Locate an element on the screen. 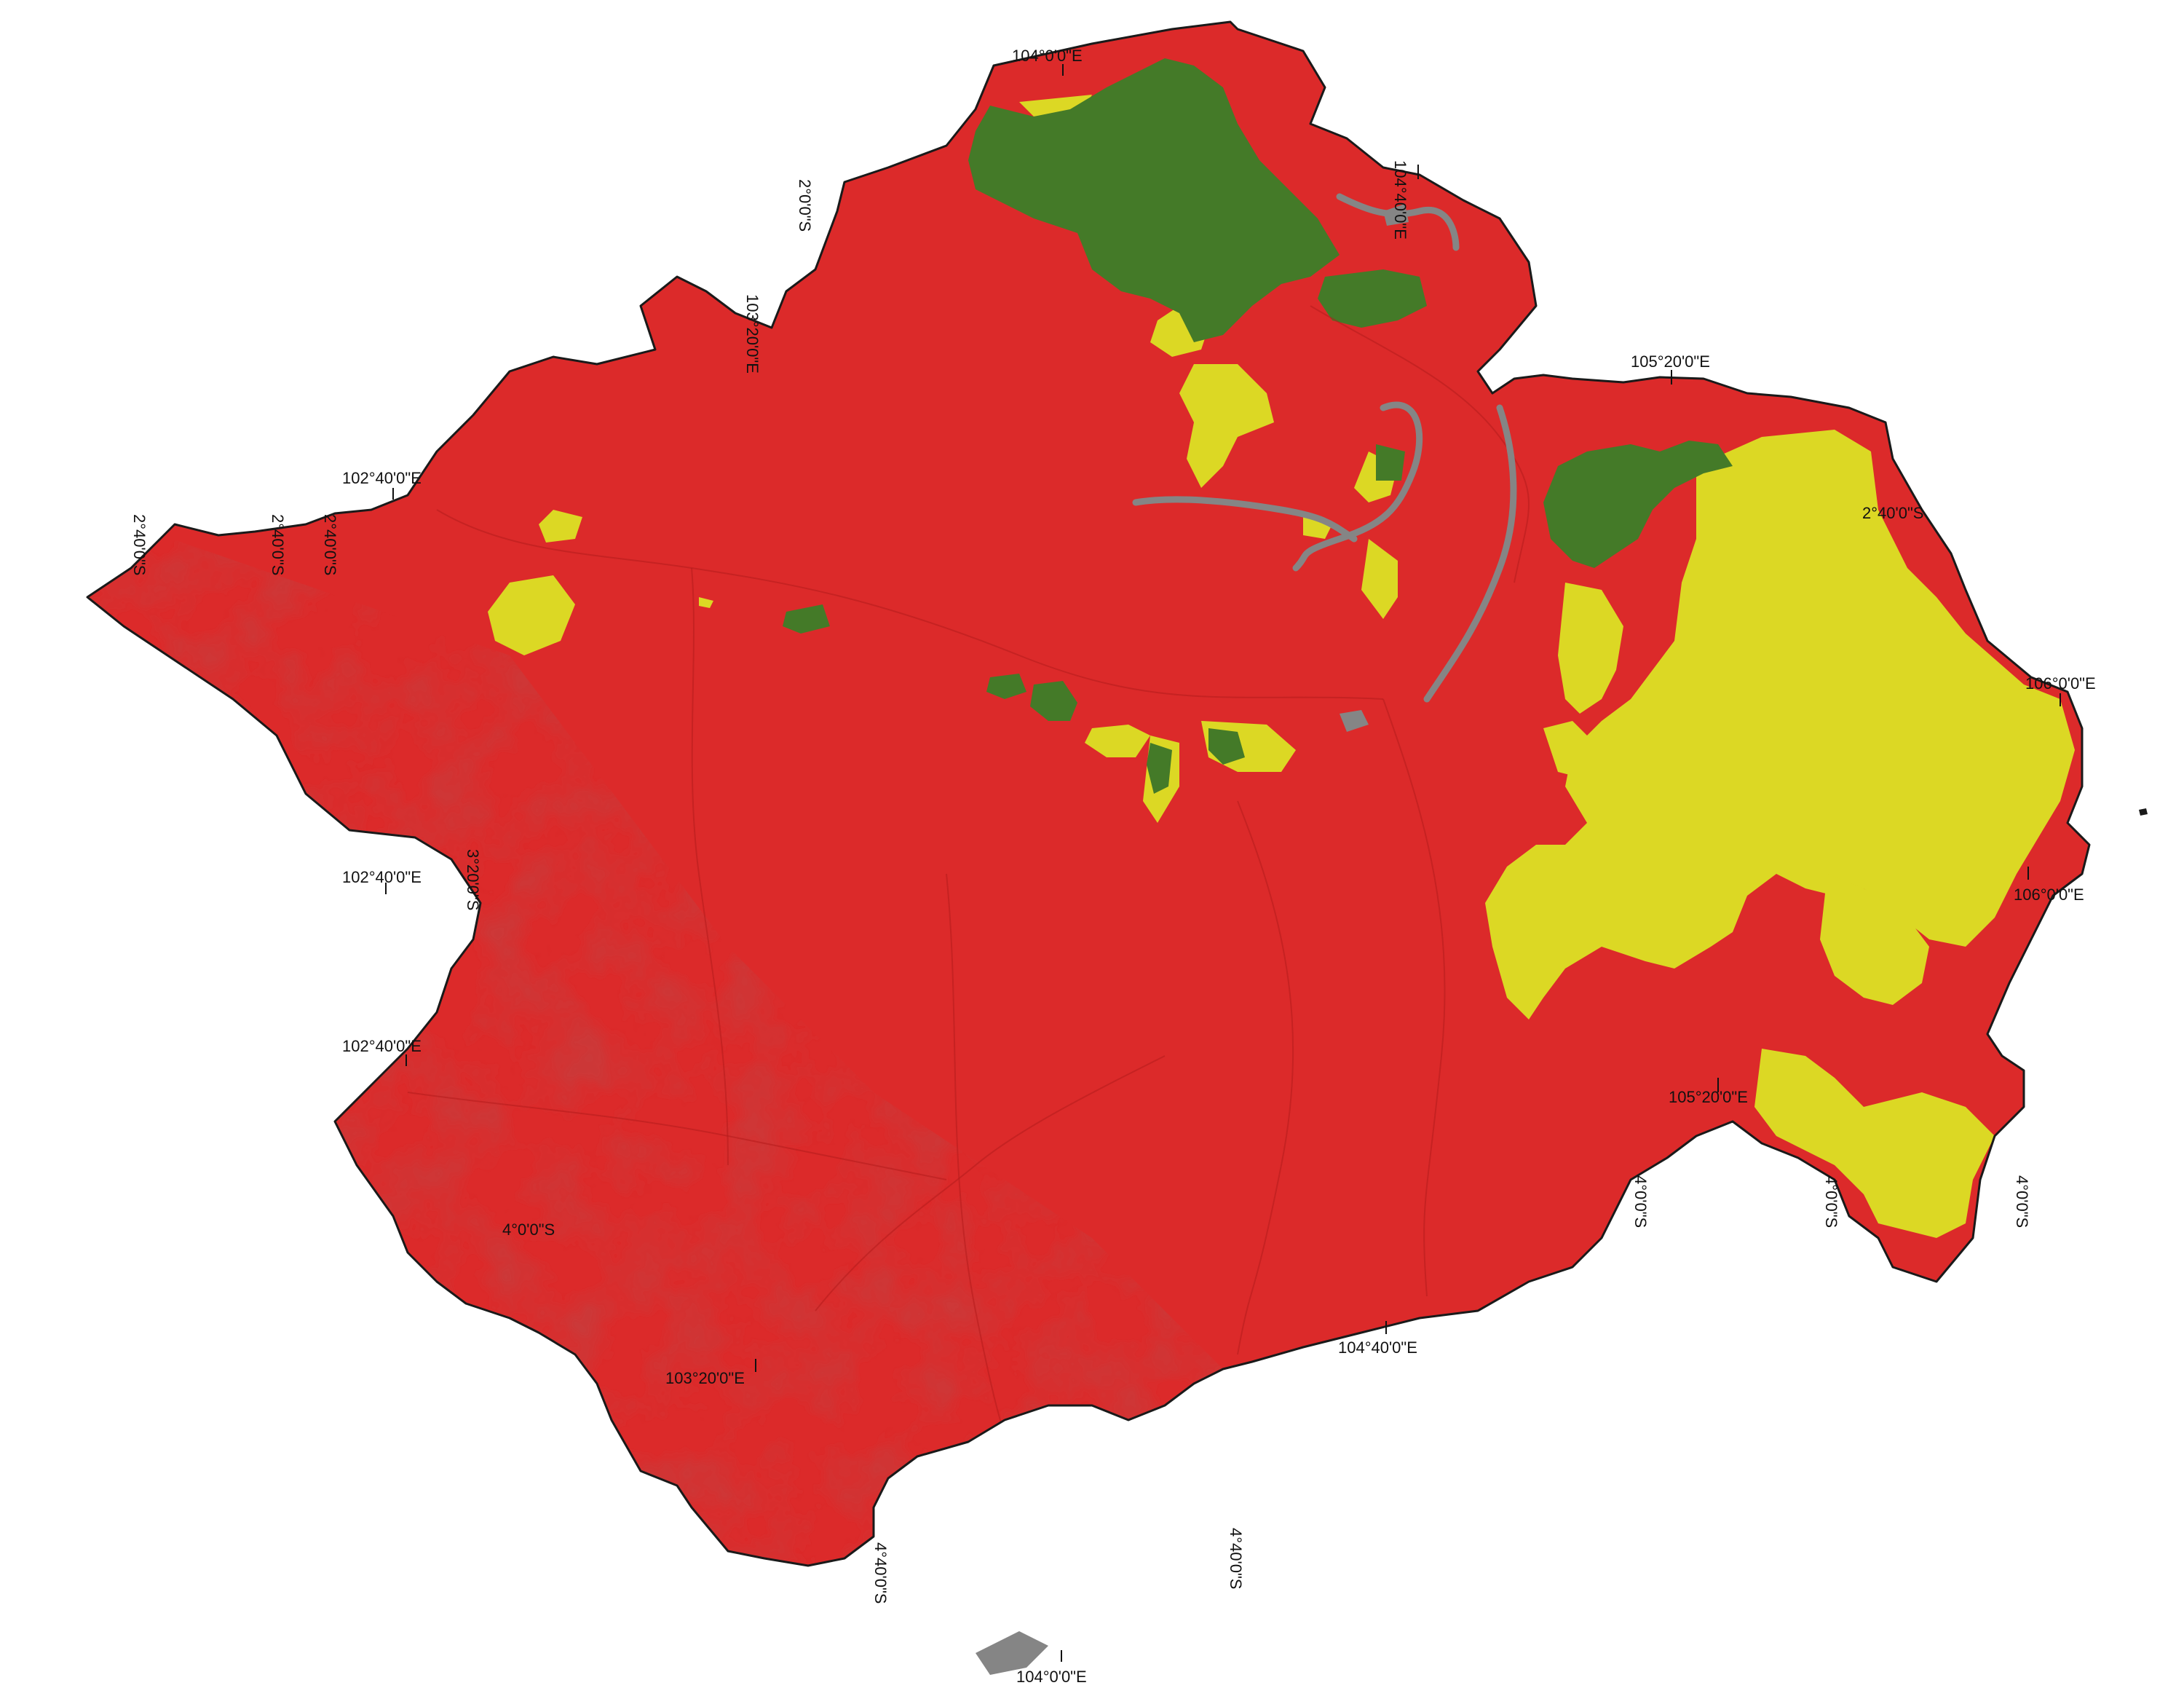  label-left-lat-5: 4°0'0"S is located at coordinates (528, 1229).